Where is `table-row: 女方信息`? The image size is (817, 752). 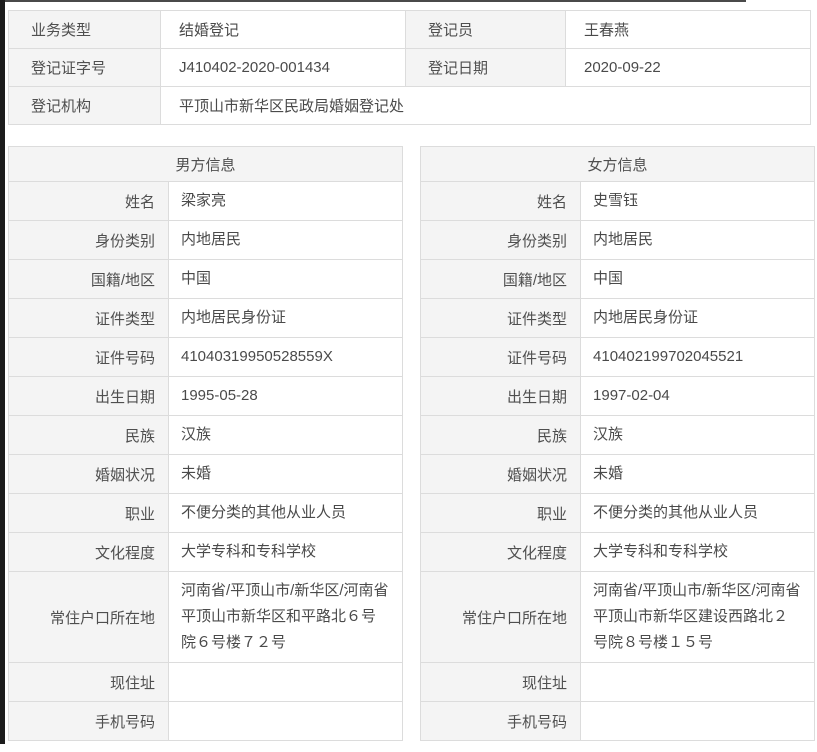
table-row: 女方信息 is located at coordinates (618, 164).